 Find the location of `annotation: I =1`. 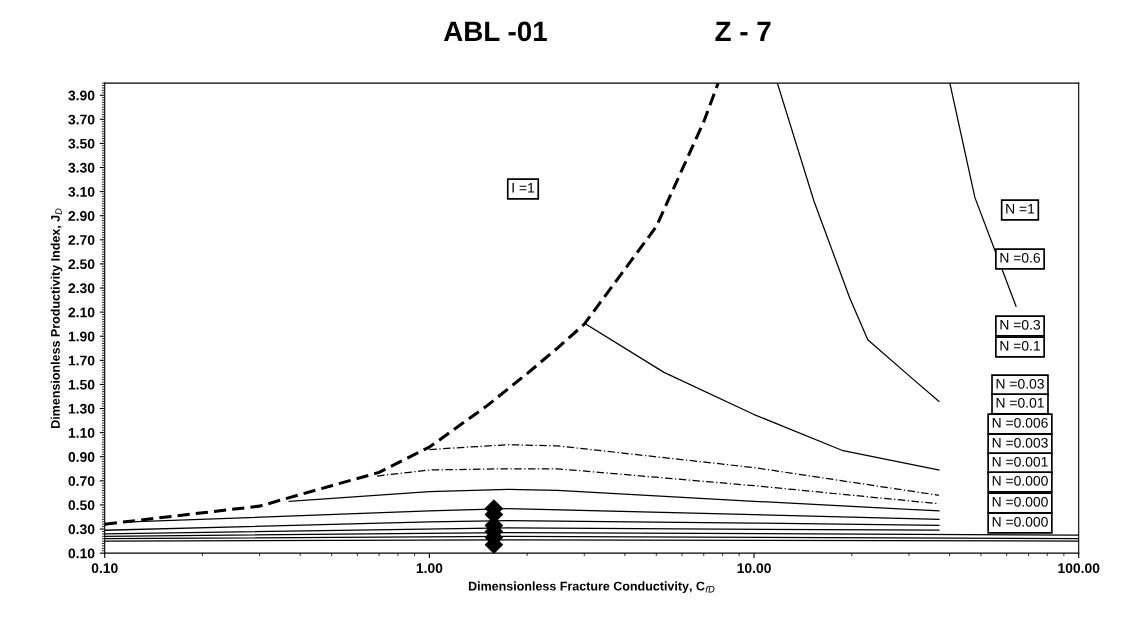

annotation: I =1 is located at coordinates (523, 188).